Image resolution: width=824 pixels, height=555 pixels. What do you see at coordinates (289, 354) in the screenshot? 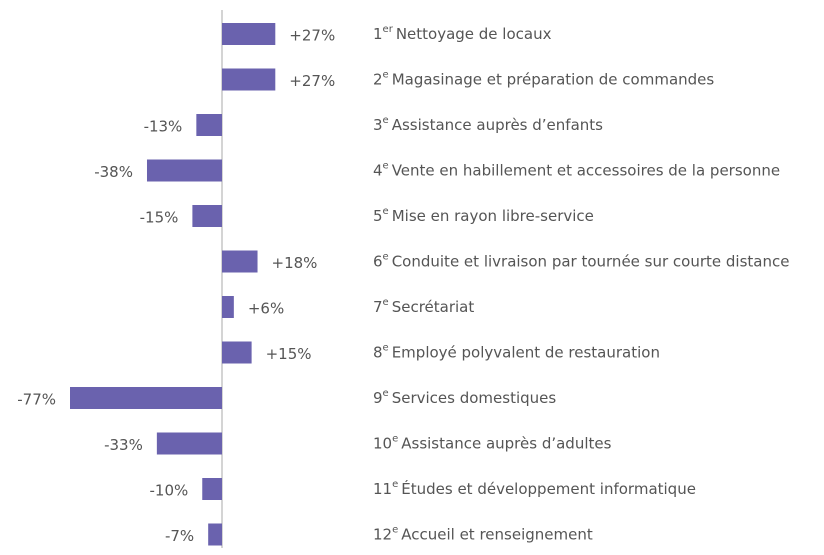
I see `value-label: +15%` at bounding box center [289, 354].